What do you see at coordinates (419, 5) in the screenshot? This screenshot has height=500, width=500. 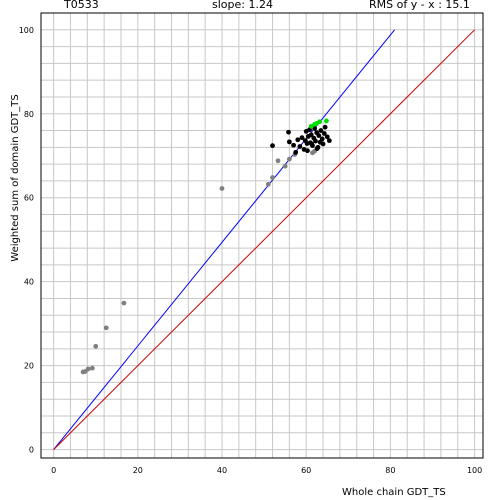 I see `rms-label: RMS of y - x : 15.1` at bounding box center [419, 5].